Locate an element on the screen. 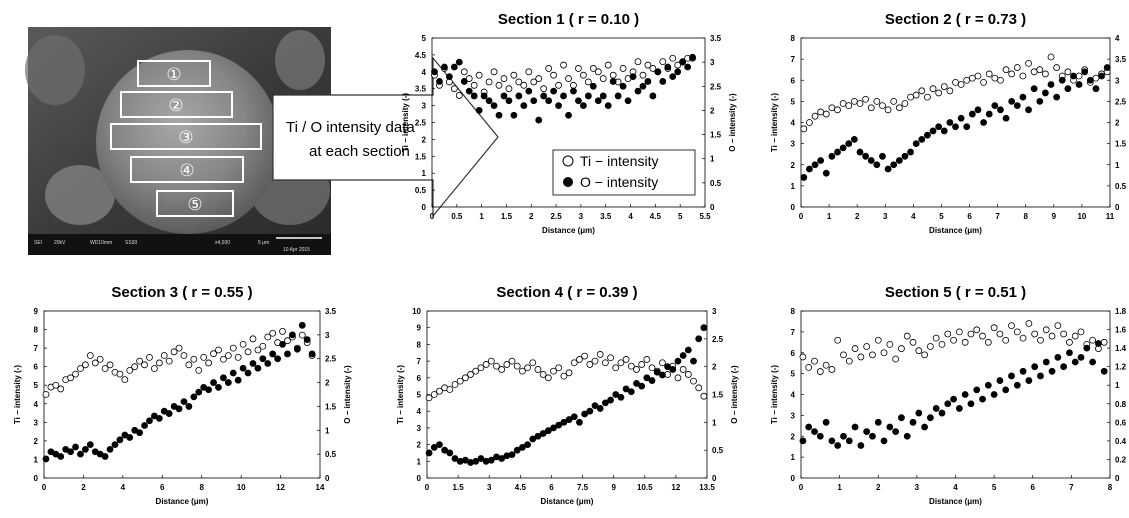 This screenshot has width=1129, height=518. y2-tick-label: 0.5 is located at coordinates (331, 454).